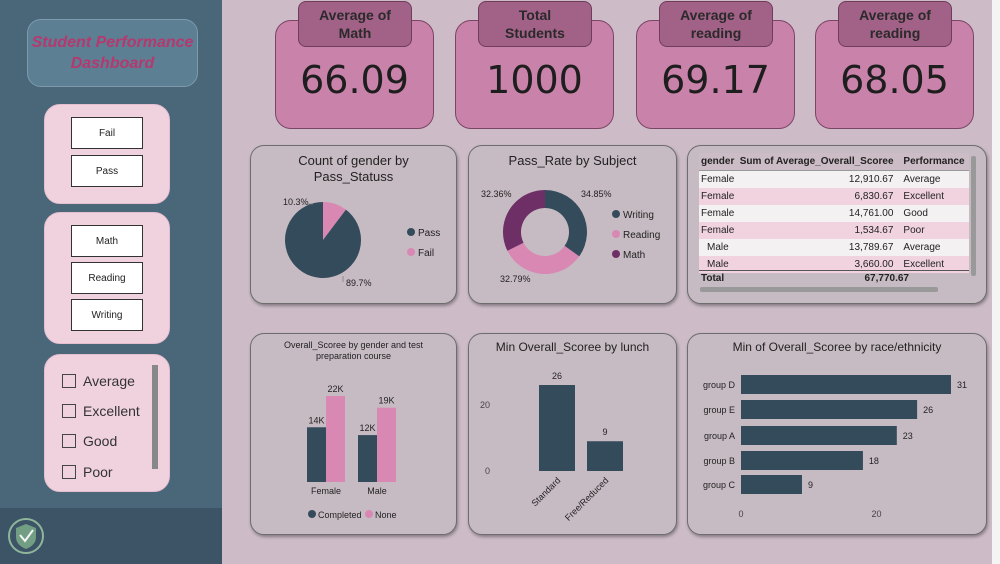  Describe the element at coordinates (719, 485) in the screenshot. I see `y-axis-label: group C` at that location.